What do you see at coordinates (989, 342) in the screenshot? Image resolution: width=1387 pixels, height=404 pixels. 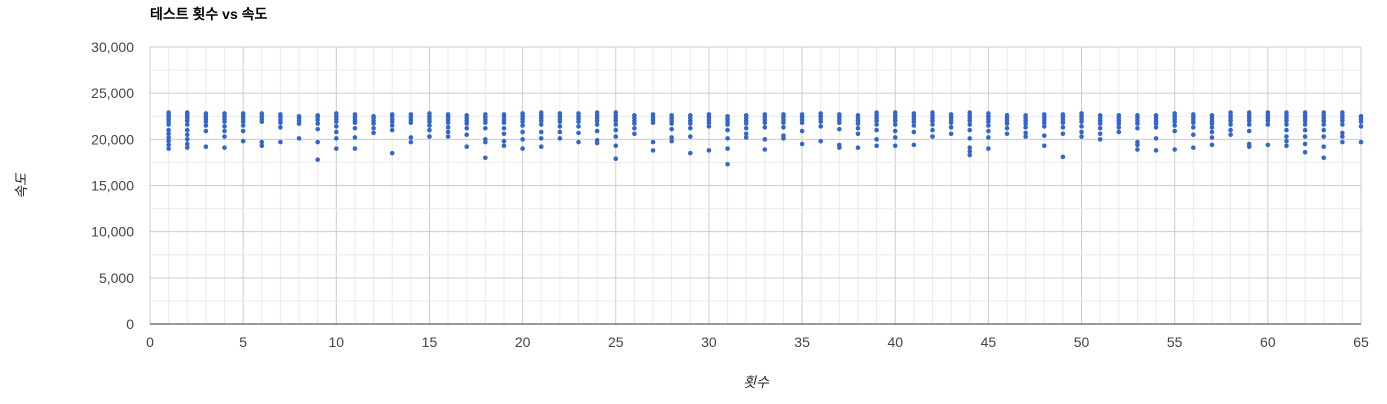 I see `x-tick-label: 45` at bounding box center [989, 342].